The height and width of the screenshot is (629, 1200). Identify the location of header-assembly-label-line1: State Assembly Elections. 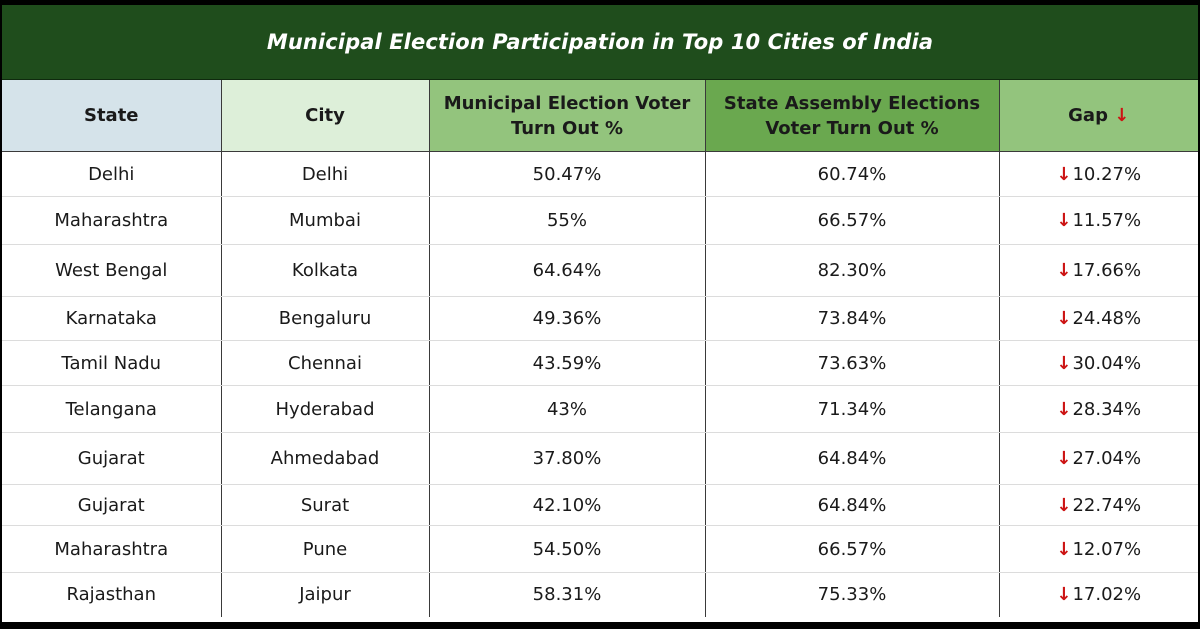
(852, 103).